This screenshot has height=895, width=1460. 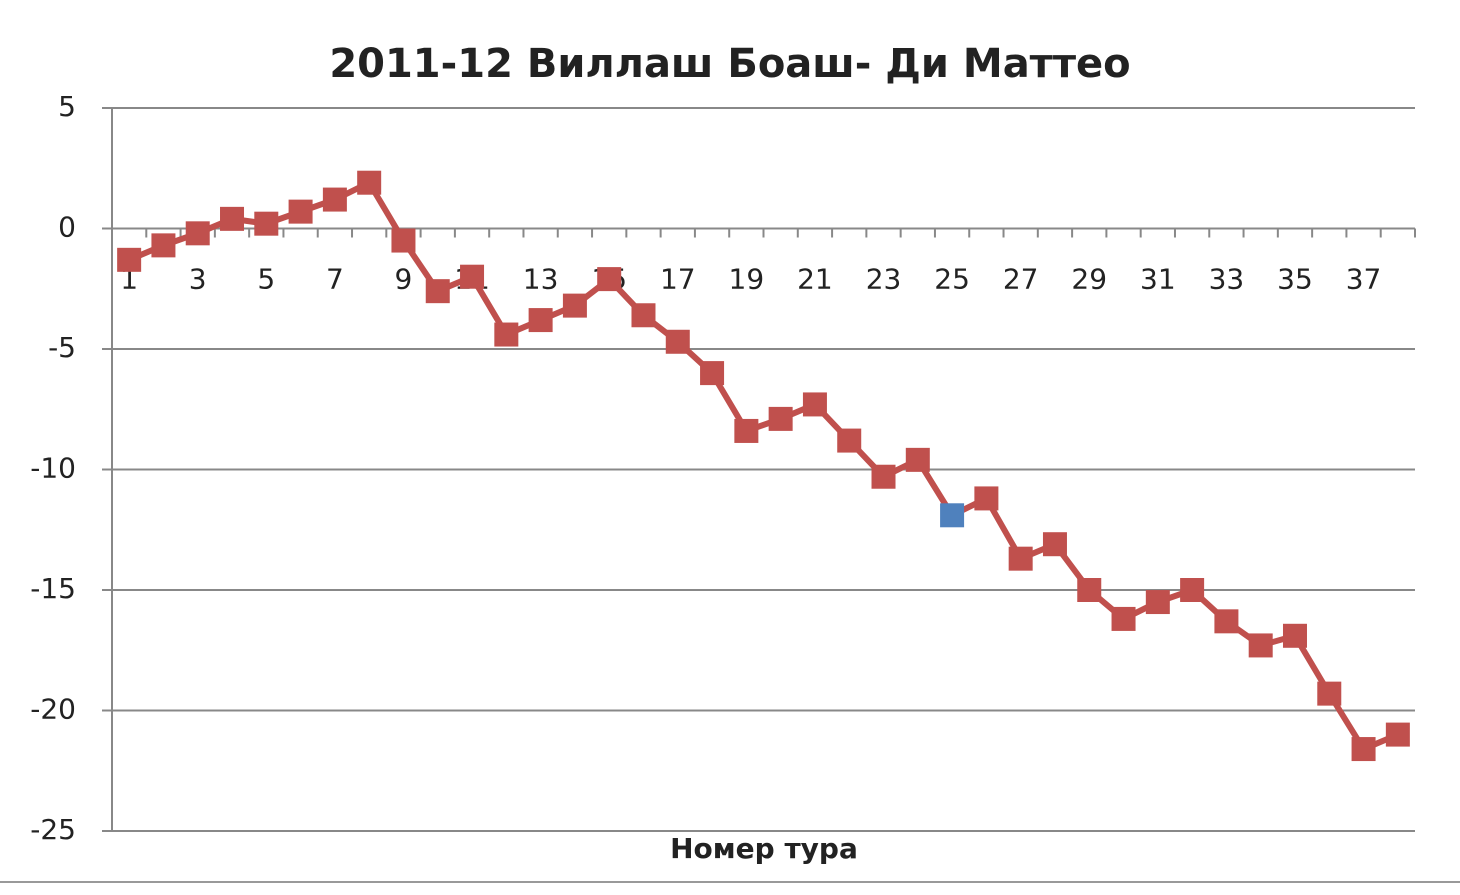 What do you see at coordinates (53, 468) in the screenshot?
I see `y-tick-label: -10` at bounding box center [53, 468].